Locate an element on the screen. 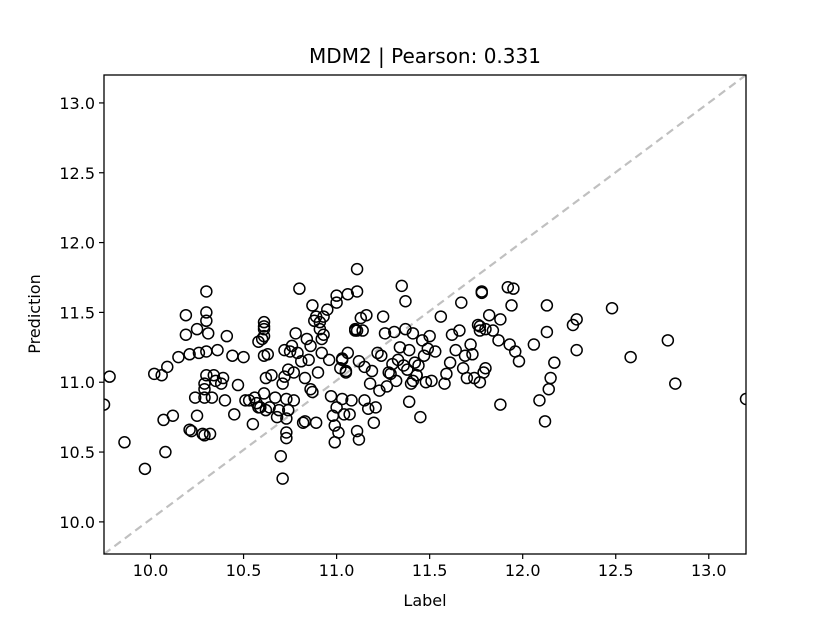 This screenshot has height=623, width=830. y-tick-label: 12.5 is located at coordinates (77, 173).